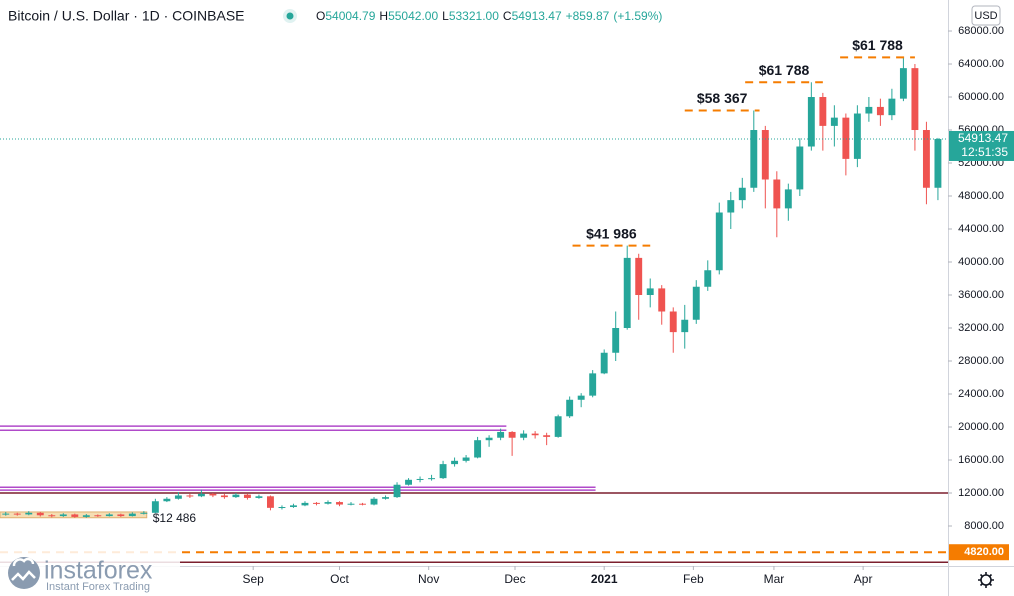 This screenshot has width=1014, height=596. I want to click on x-tick-label: Oct, so click(339, 579).